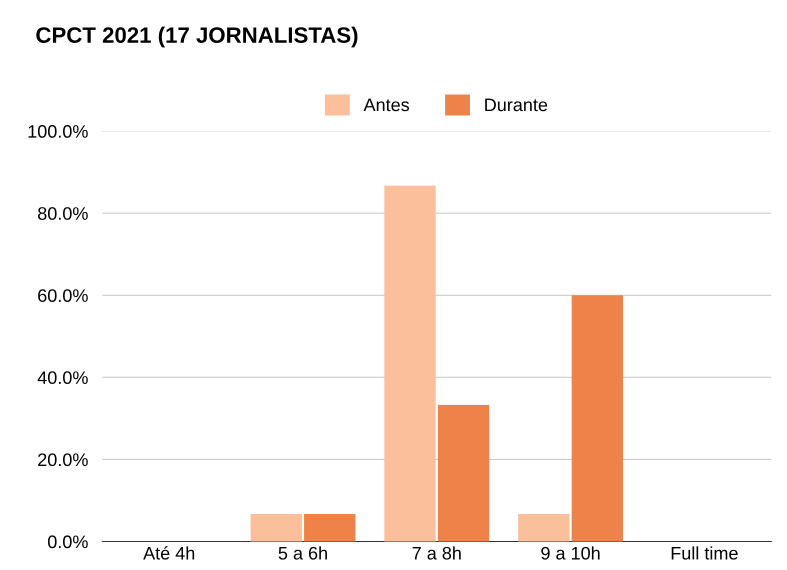  I want to click on x-tick-label: Full time, so click(705, 553).